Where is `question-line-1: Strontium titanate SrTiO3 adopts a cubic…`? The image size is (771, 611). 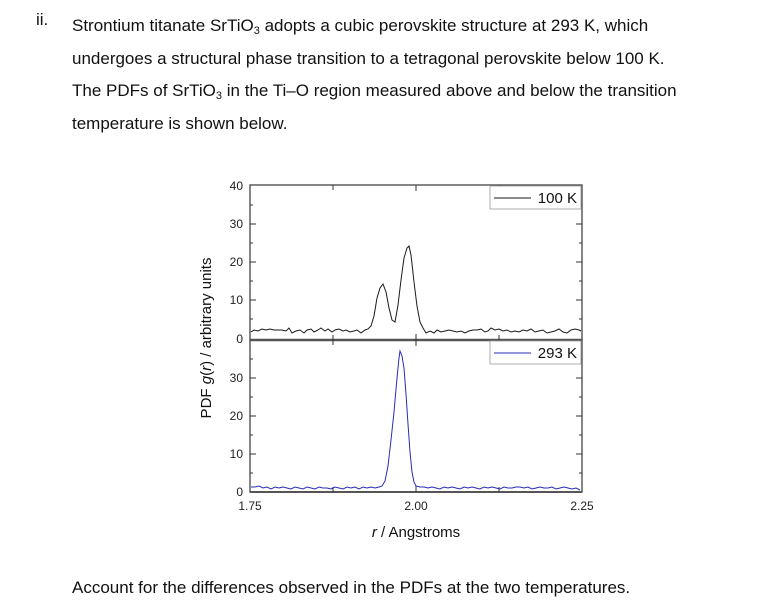
question-line-1: Strontium titanate SrTiO3 adopts a cubic… is located at coordinates (360, 26).